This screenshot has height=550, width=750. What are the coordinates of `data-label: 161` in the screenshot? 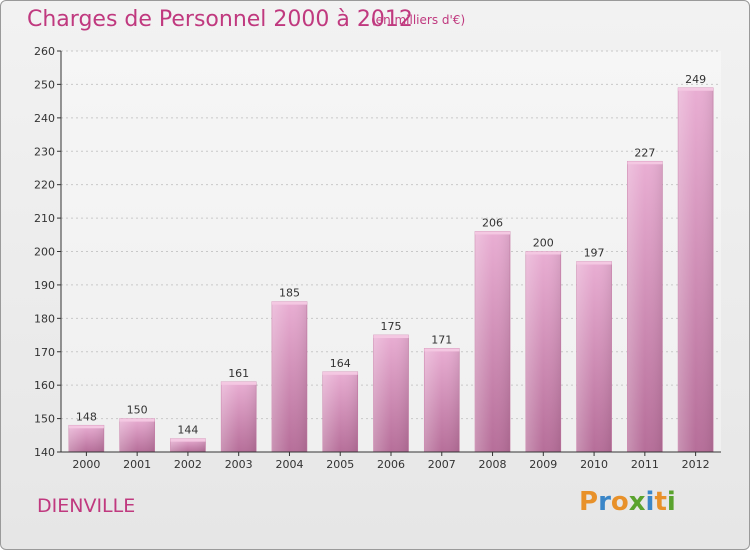 It's located at (238, 373).